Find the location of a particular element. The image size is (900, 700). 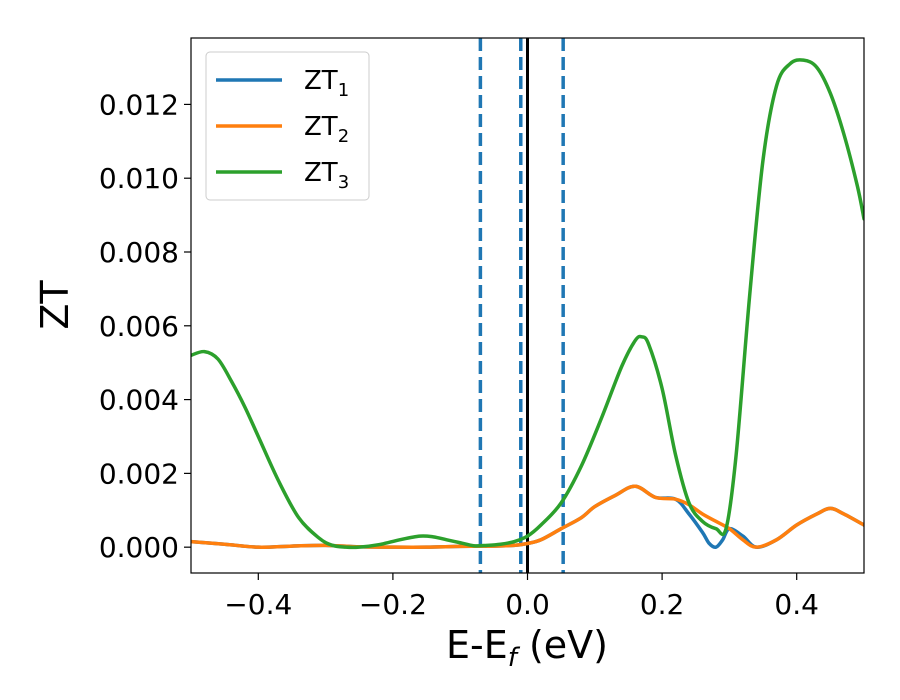

y-axis: 0.000 0.002 0.004 0.006 0.008 0.010 0.012 is located at coordinates (145, 326).